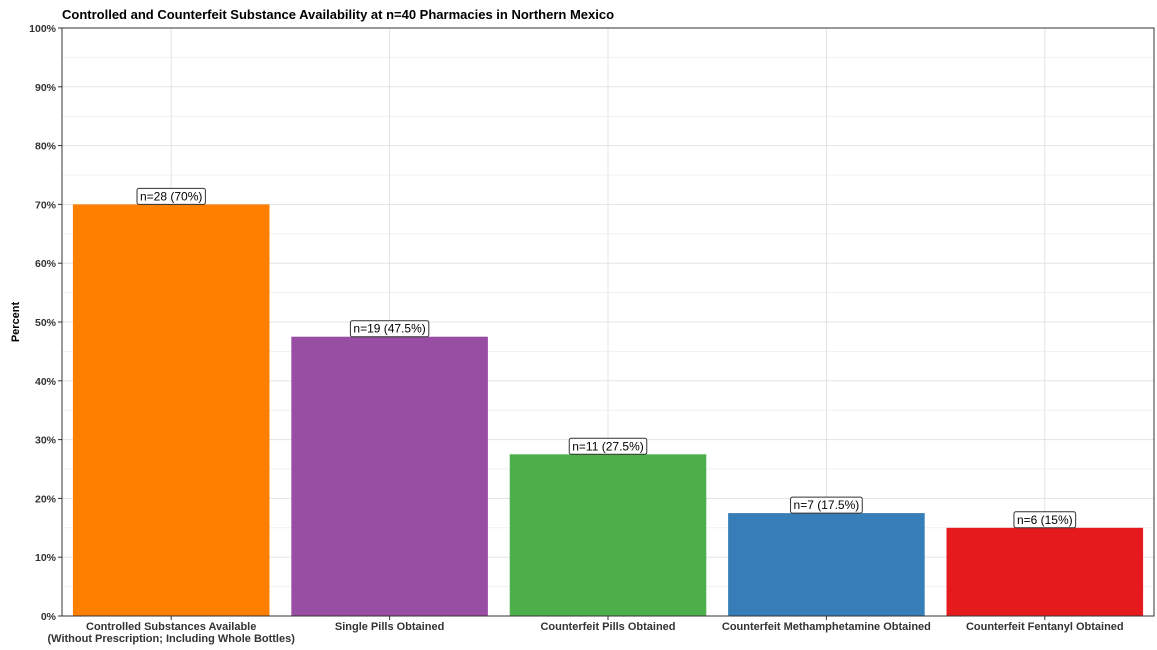 The width and height of the screenshot is (1157, 650). What do you see at coordinates (171, 627) in the screenshot?
I see `x-tick-label: Controlled Substances Available` at bounding box center [171, 627].